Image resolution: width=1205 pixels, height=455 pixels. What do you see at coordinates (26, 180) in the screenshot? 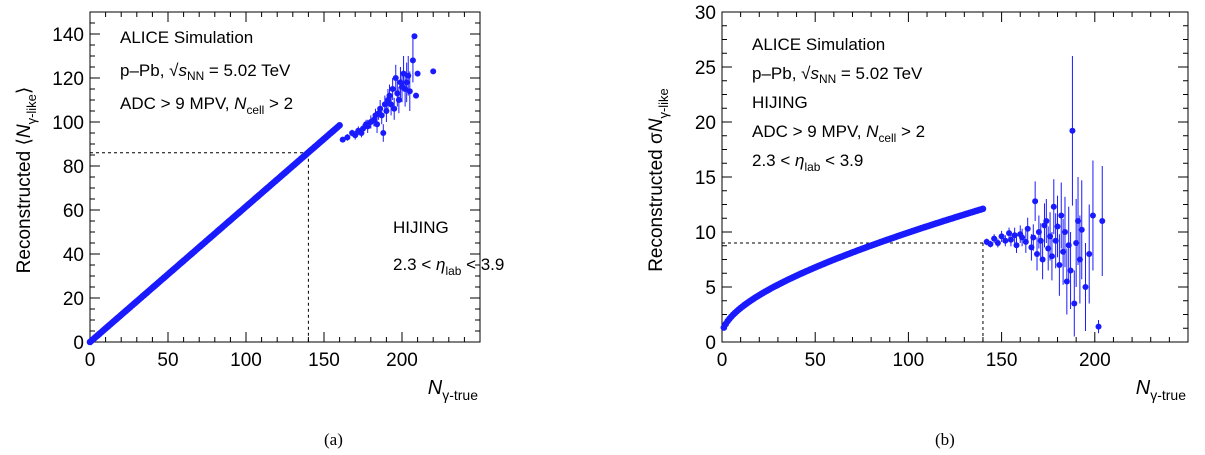
I see `y-axis-label: Reconstructed ⟨Nγ-like⟩` at bounding box center [26, 180].